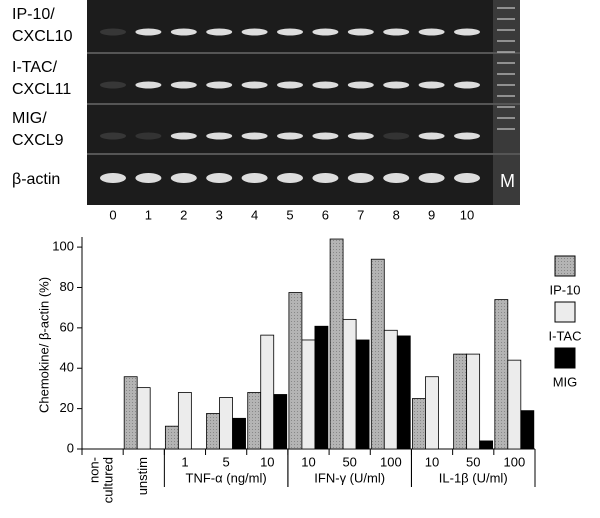 This screenshot has width=600, height=518. Describe the element at coordinates (349, 477) in the screenshot. I see `group-label: IFN-γ (U/ml)` at that location.